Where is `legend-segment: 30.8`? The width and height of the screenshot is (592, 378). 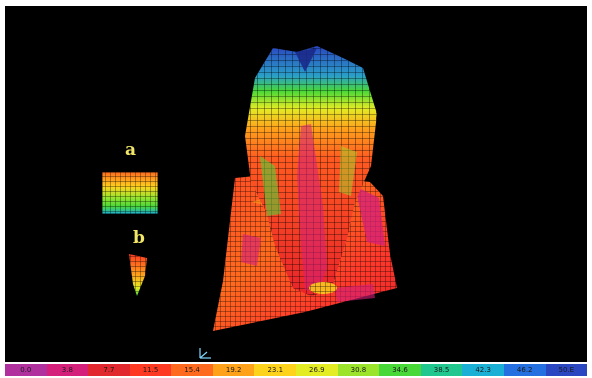
legend-segment: 30.8 is located at coordinates (358, 370).